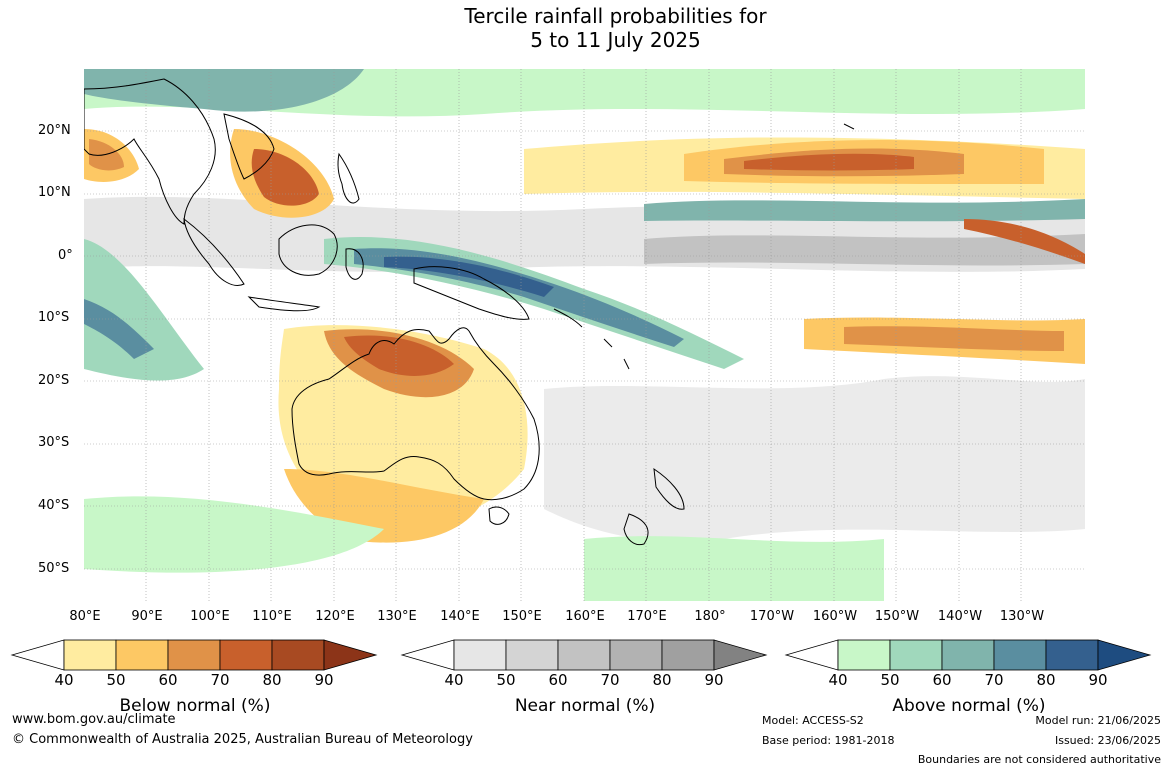 Image resolution: width=1173 pixels, height=770 pixels. I want to click on near-normal-label: Near normal (%), so click(585, 706).